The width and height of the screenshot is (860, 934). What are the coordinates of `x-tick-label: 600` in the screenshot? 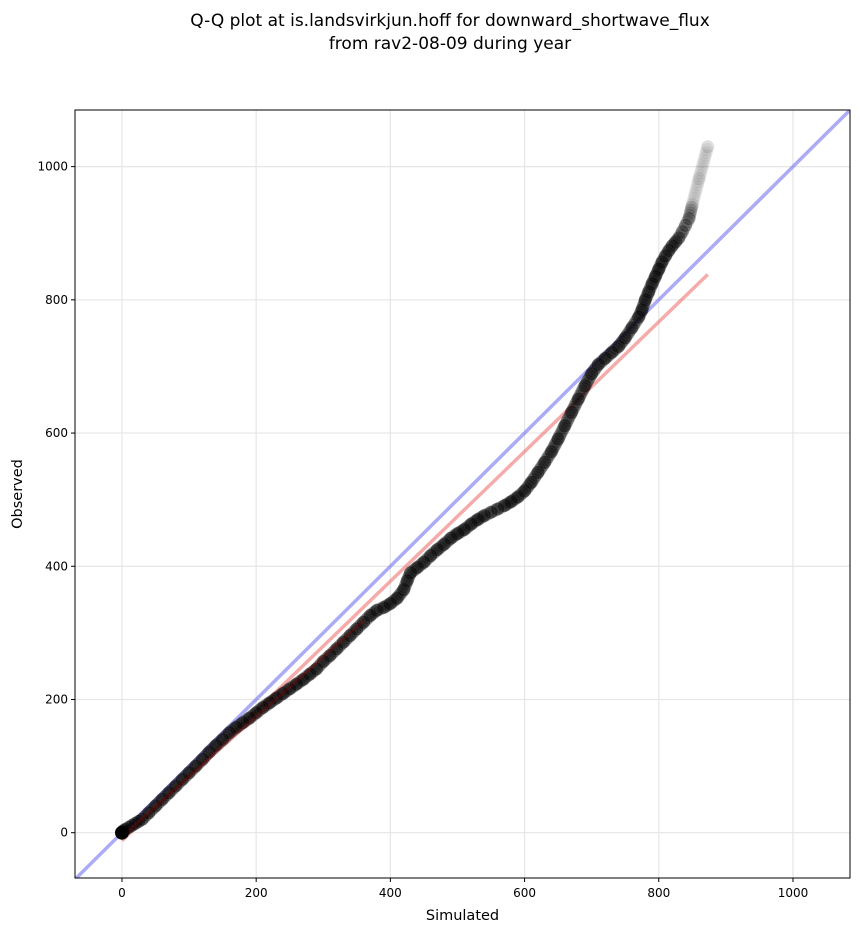 It's located at (524, 893).